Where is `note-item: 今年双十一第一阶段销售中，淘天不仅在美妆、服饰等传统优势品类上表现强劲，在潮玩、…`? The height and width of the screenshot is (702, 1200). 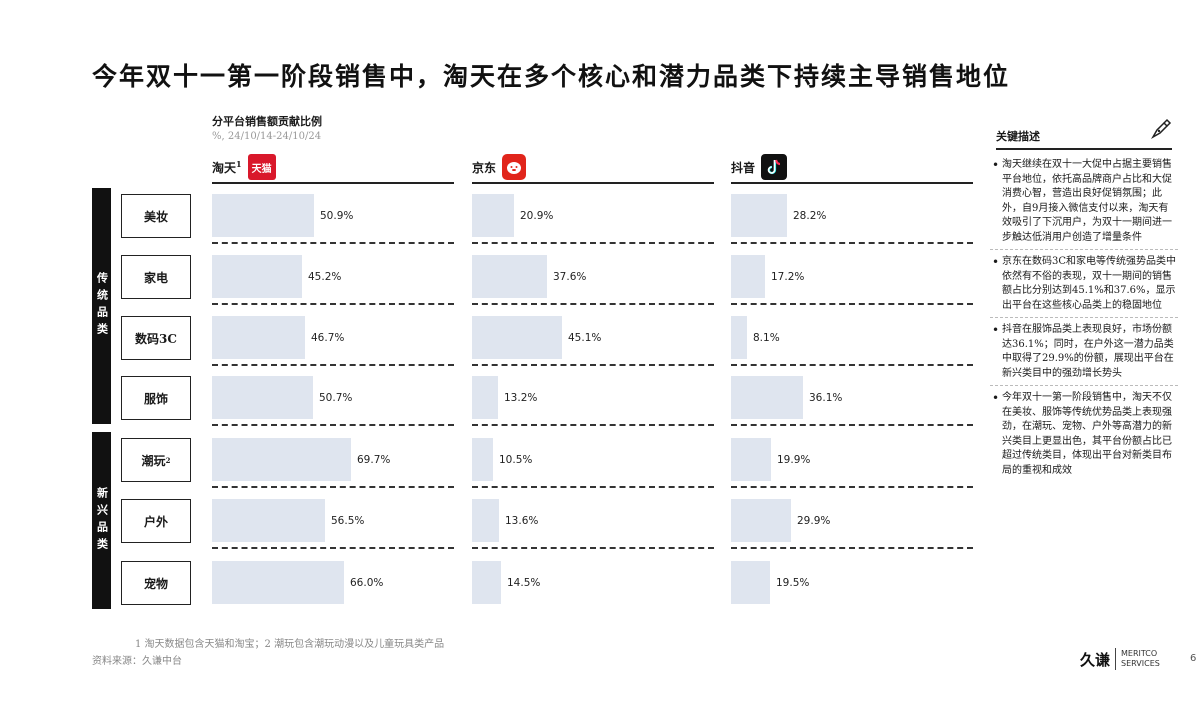
note-item: 今年双十一第一阶段销售中，淘天不仅在美妆、服饰等传统优势品类上表现强劲，在潮玩、… is located at coordinates (1084, 436).